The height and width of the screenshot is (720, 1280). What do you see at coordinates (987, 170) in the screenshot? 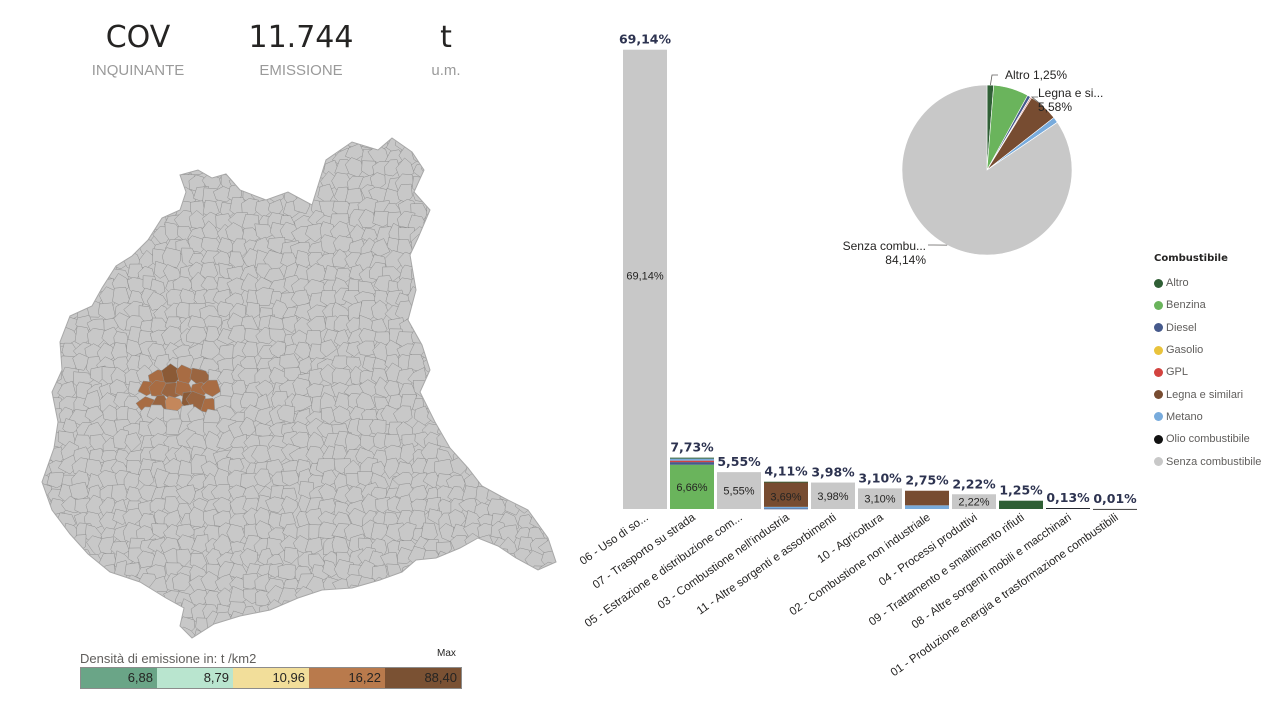
I see `pie-slice` at bounding box center [987, 170].